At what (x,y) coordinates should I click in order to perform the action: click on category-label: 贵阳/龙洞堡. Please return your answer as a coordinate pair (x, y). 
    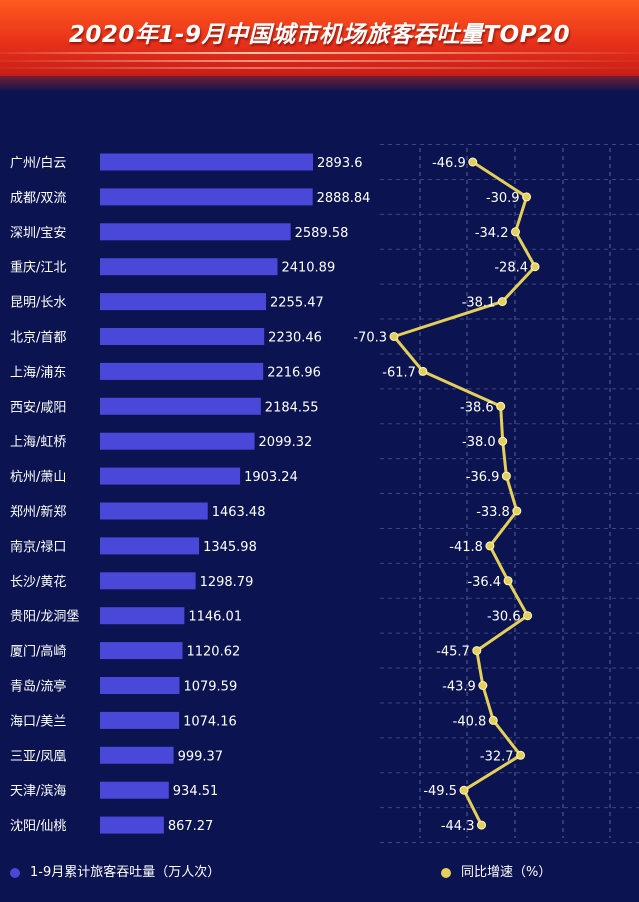
    Looking at the image, I should click on (44, 617).